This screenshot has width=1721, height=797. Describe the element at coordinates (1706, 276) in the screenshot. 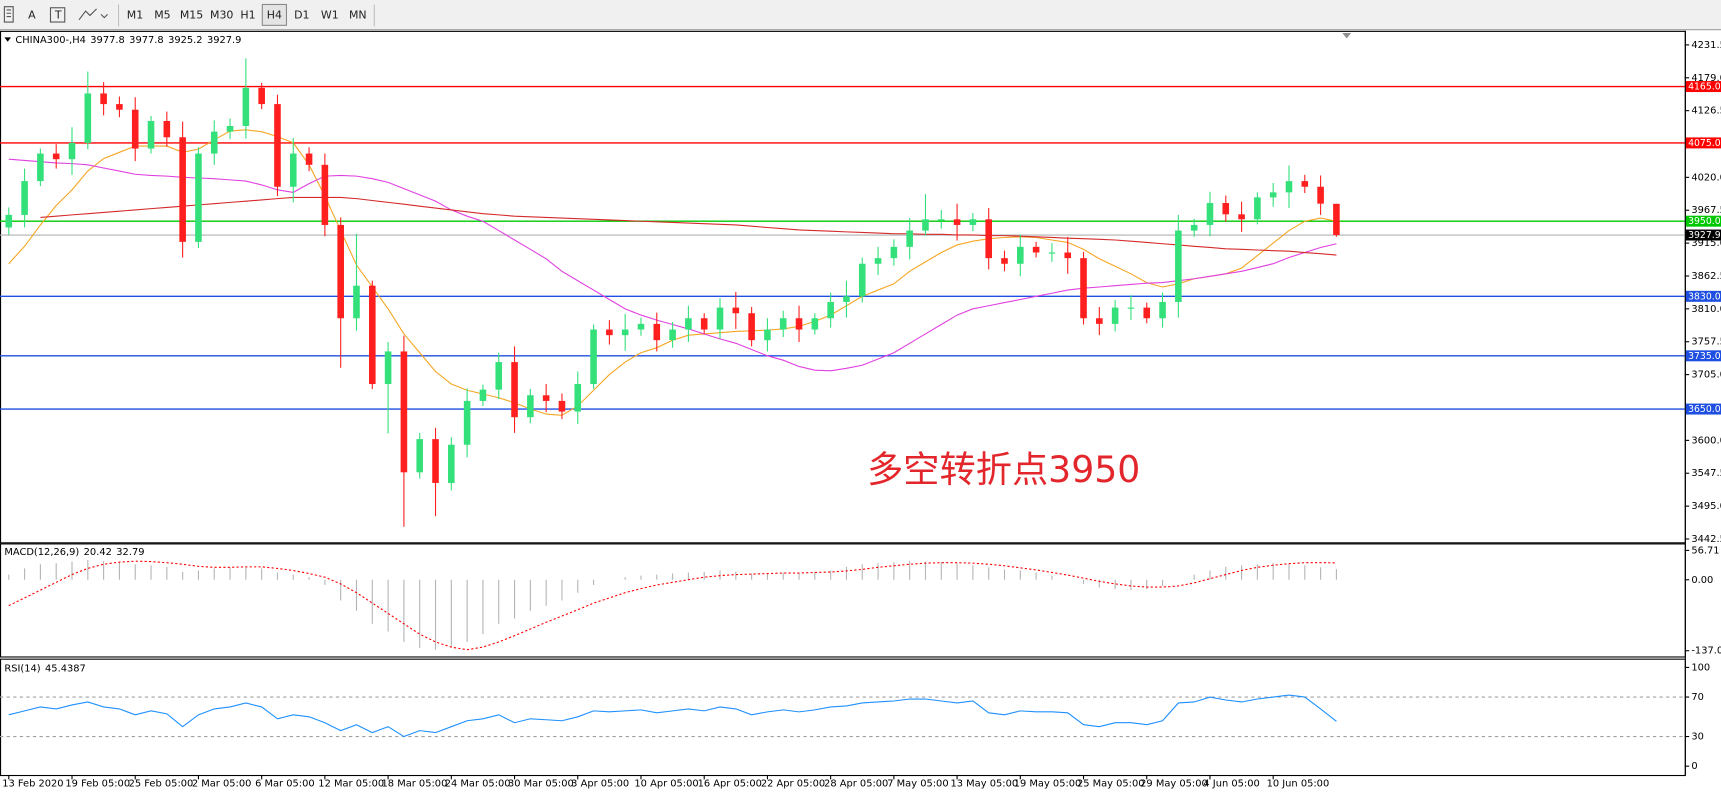

I see `y-tick-label: 3862.5` at that location.